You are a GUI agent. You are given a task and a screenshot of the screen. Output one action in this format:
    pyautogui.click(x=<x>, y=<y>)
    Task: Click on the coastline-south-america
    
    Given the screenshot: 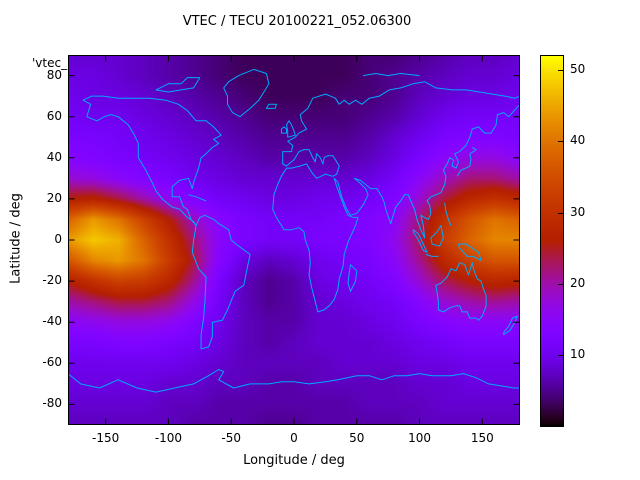 What is the action you would take?
    pyautogui.click(x=221, y=282)
    